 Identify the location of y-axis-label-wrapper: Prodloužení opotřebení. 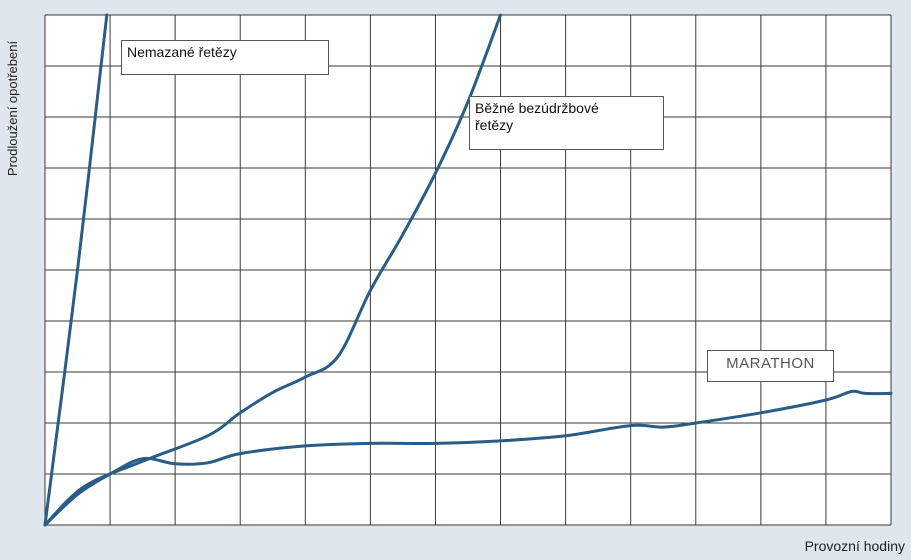
(13, 108).